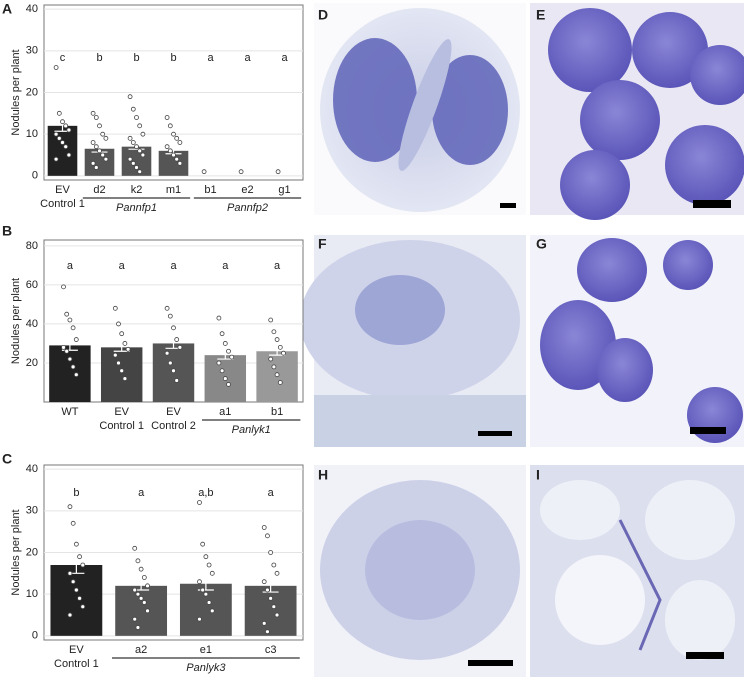 The image size is (744, 682). I want to click on panel-label: I, so click(538, 475).